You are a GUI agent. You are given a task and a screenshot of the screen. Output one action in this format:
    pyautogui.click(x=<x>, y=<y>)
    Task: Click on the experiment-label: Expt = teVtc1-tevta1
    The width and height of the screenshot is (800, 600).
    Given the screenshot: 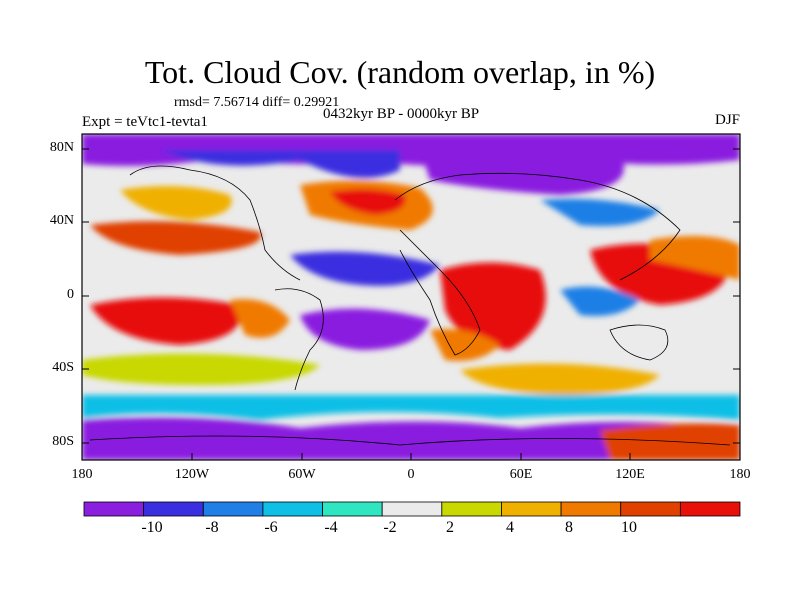 What is the action you would take?
    pyautogui.click(x=145, y=122)
    